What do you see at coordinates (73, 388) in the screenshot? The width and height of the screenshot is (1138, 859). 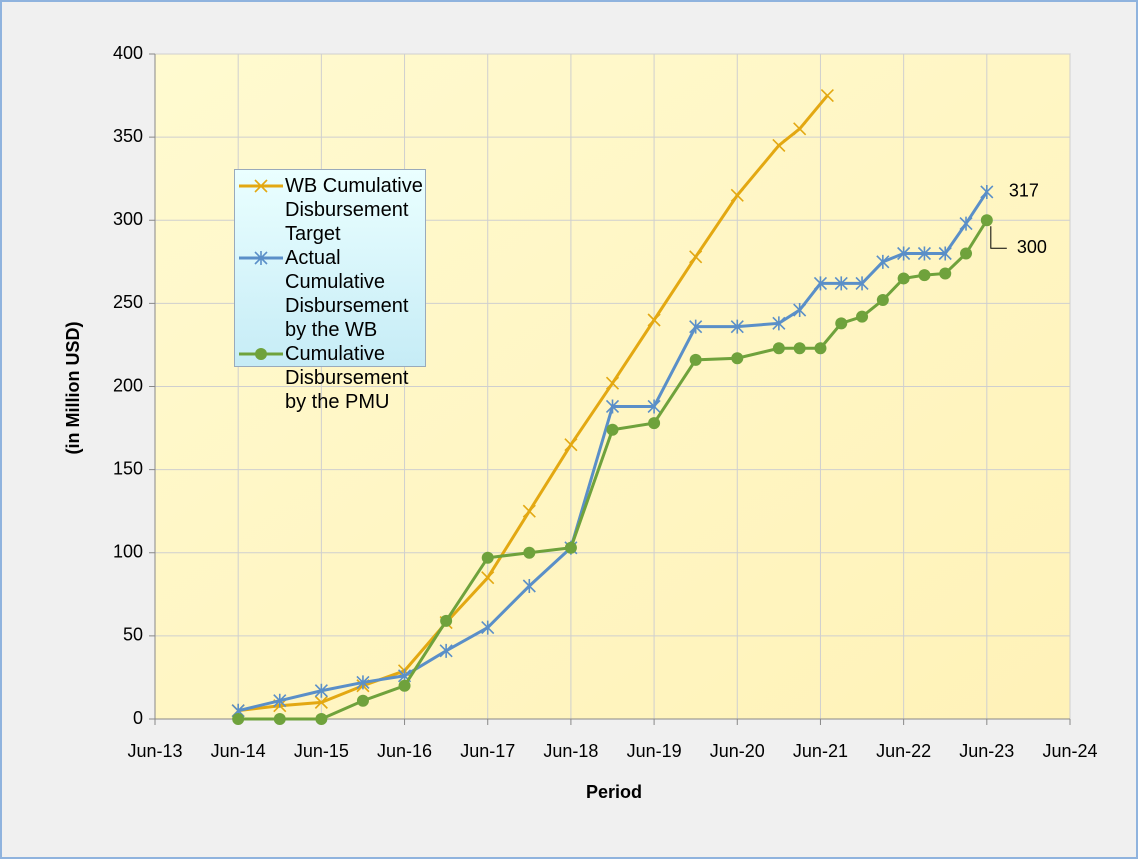 I see `y-axis-title: (in Million USD)` at bounding box center [73, 388].